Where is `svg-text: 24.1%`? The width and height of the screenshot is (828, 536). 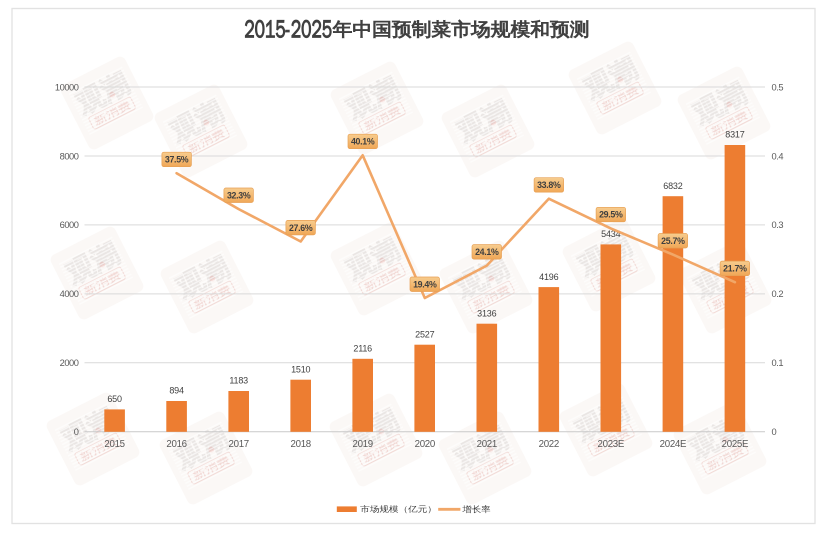 svg-text: 24.1% is located at coordinates (487, 252).